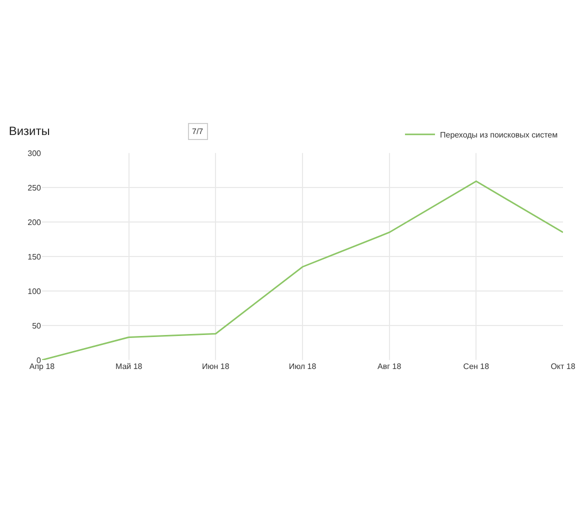 Image resolution: width=588 pixels, height=512 pixels. I want to click on y-tick-label: 50, so click(37, 325).